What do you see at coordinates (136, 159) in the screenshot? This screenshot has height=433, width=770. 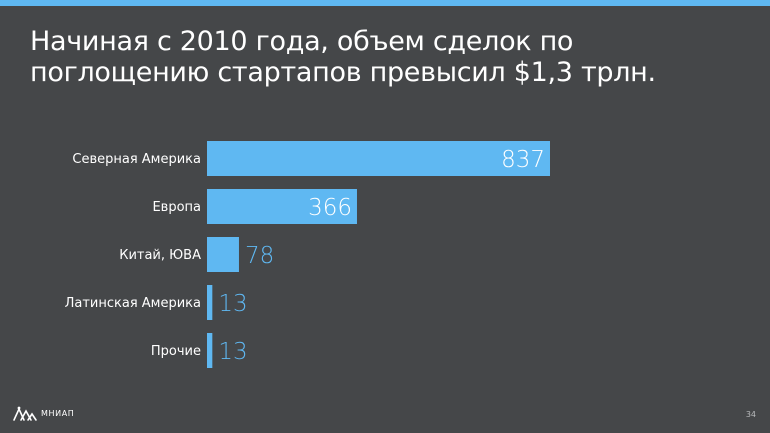 I see `category-label: Северная Америка` at bounding box center [136, 159].